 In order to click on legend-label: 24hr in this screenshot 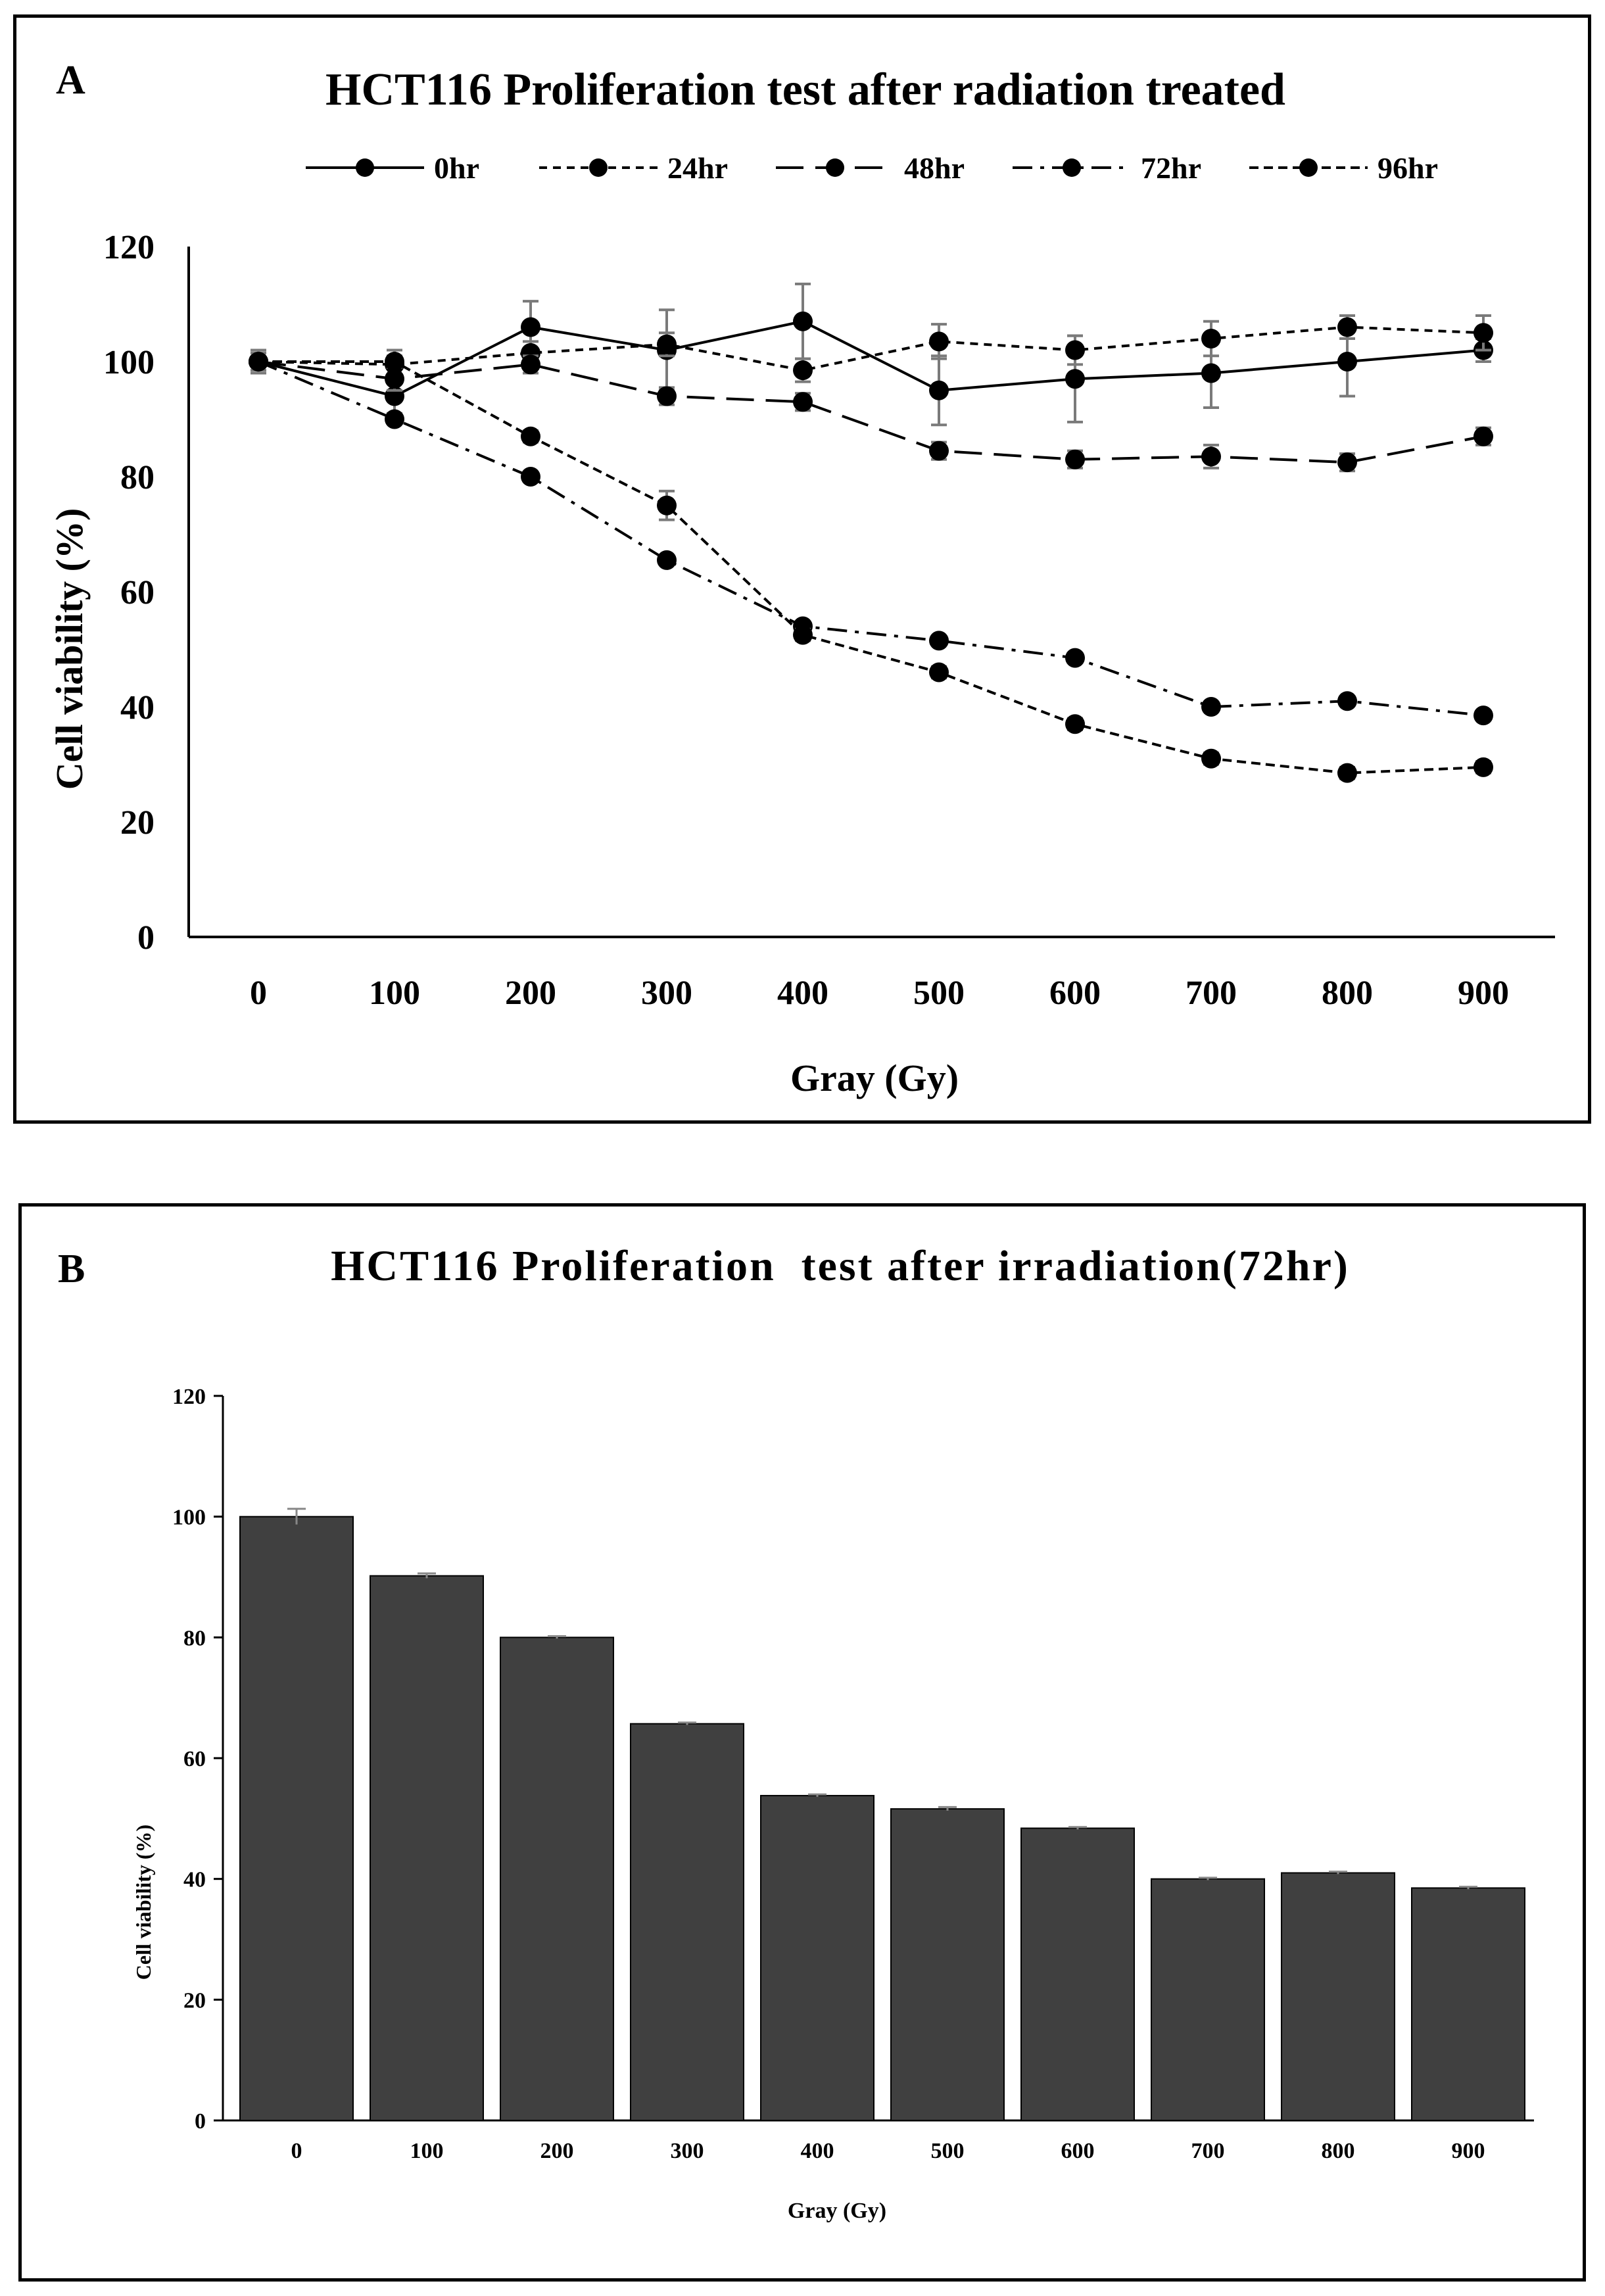, I will do `click(698, 168)`.